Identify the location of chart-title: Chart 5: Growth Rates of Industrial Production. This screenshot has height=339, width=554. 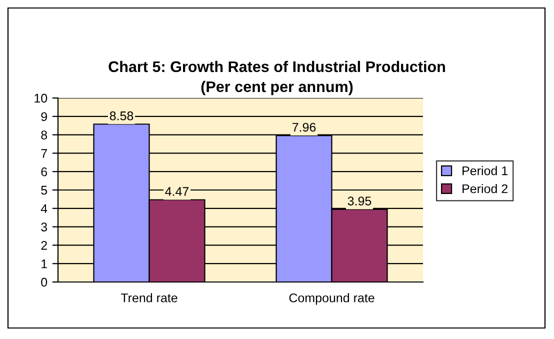
(276, 66).